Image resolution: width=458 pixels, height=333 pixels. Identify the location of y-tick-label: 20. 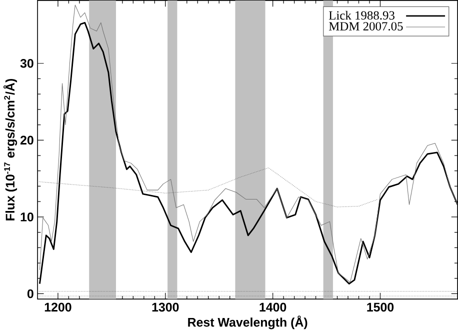
(27, 140).